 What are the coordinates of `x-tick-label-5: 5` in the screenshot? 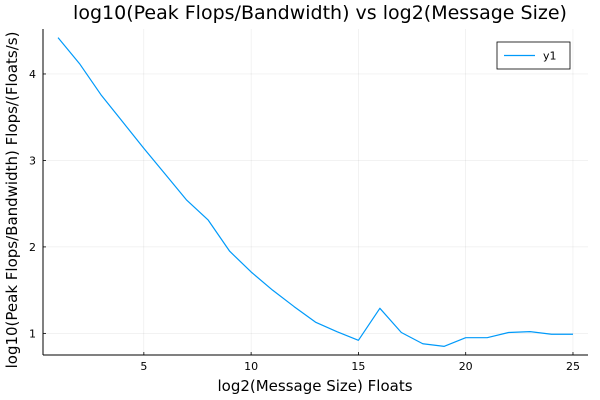 It's located at (143, 366).